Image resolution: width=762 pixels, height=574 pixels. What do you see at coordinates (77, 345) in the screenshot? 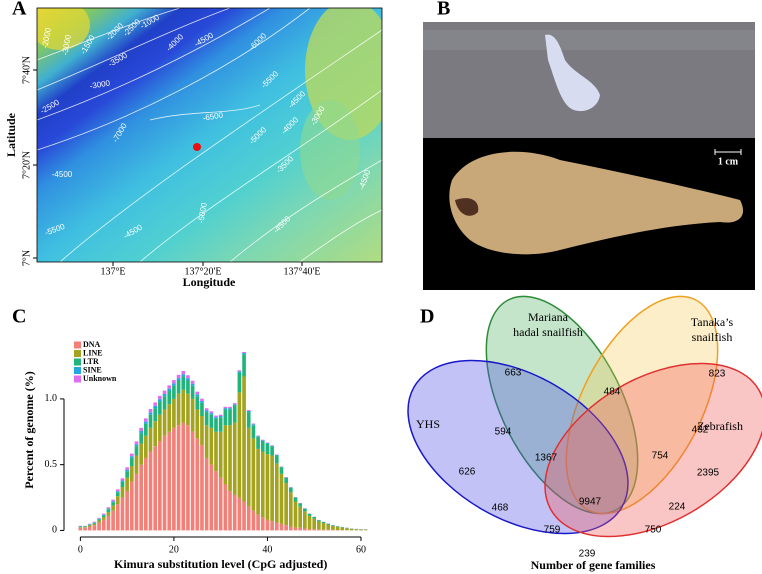
I see `legend-swatch` at bounding box center [77, 345].